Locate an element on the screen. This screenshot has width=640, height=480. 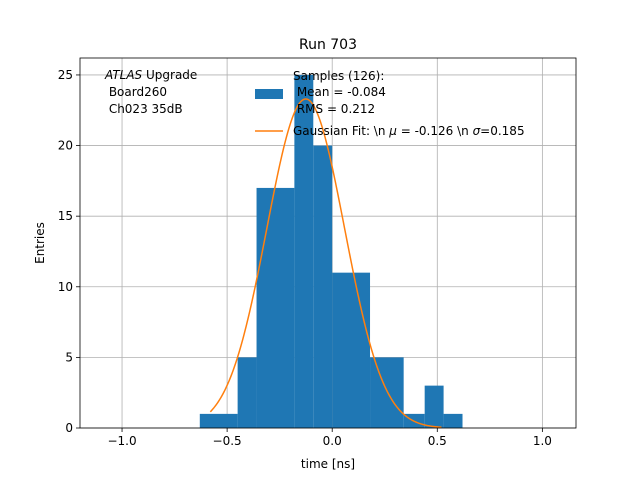
annotation-line1-rest: Upgrade is located at coordinates (169, 75).